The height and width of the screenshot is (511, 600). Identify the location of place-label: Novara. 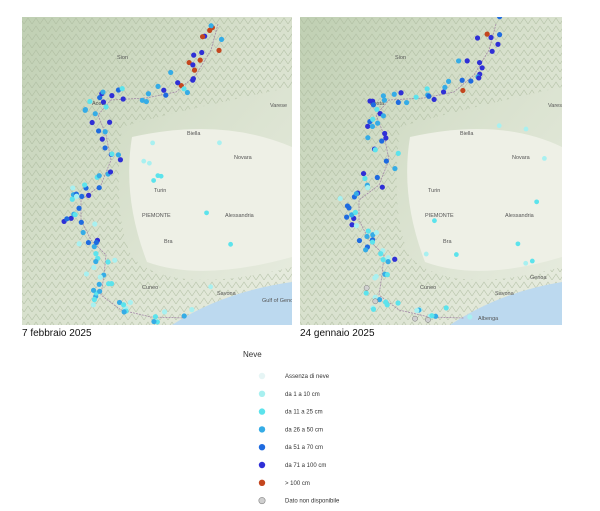
(243, 158).